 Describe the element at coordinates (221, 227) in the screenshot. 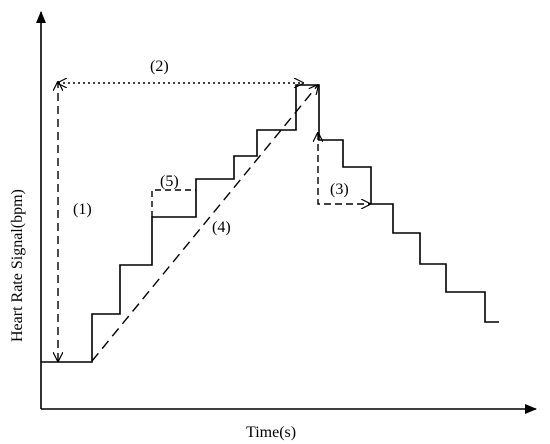

I see `annotation-label-4: (4)` at that location.